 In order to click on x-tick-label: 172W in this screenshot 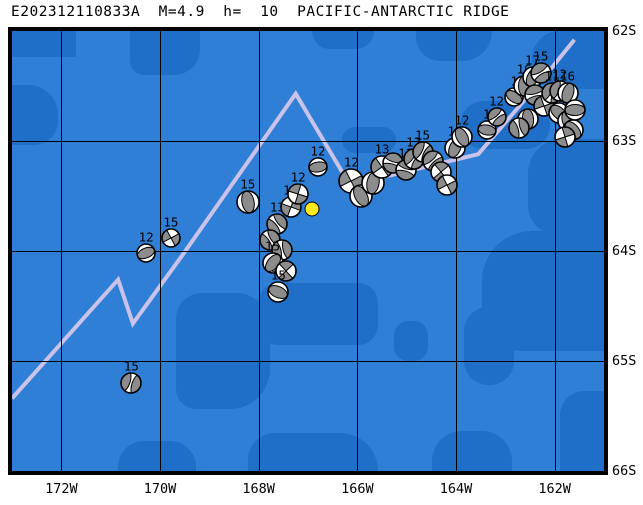, I will do `click(61, 489)`.